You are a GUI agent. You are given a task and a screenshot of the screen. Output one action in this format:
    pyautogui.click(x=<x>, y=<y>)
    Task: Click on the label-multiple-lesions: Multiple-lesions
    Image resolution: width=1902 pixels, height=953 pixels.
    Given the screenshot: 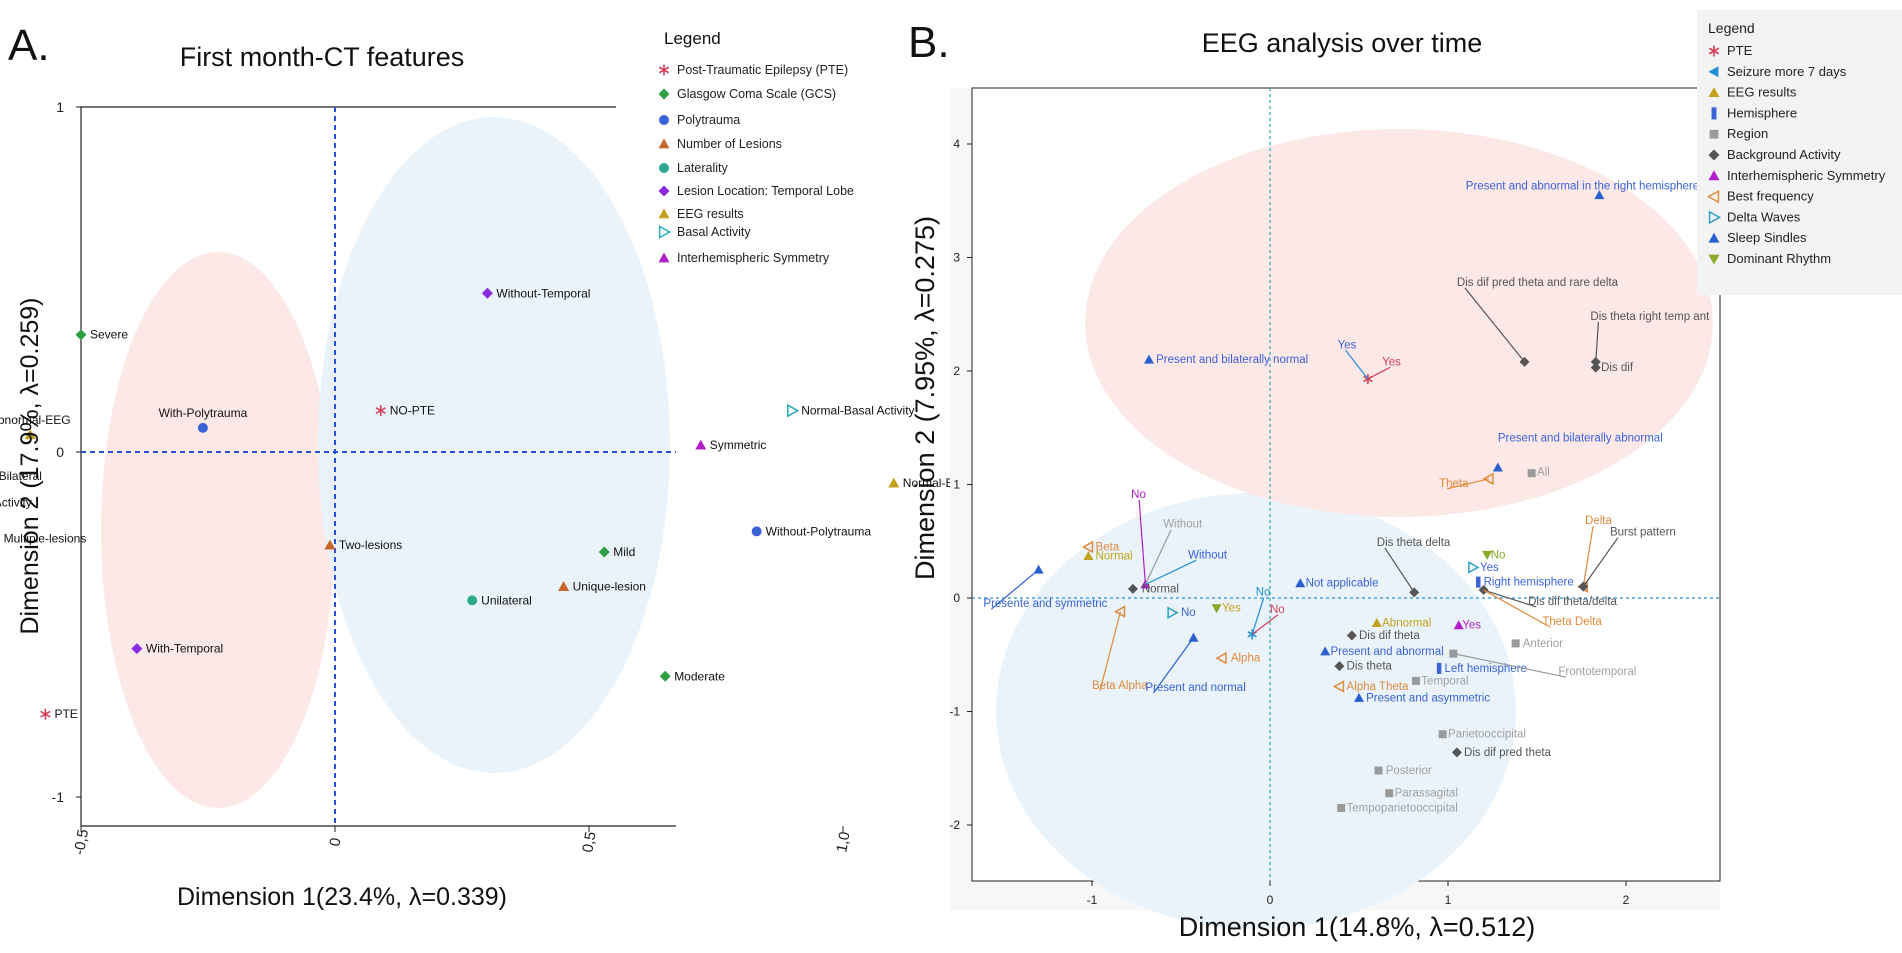 What is the action you would take?
    pyautogui.click(x=45, y=538)
    